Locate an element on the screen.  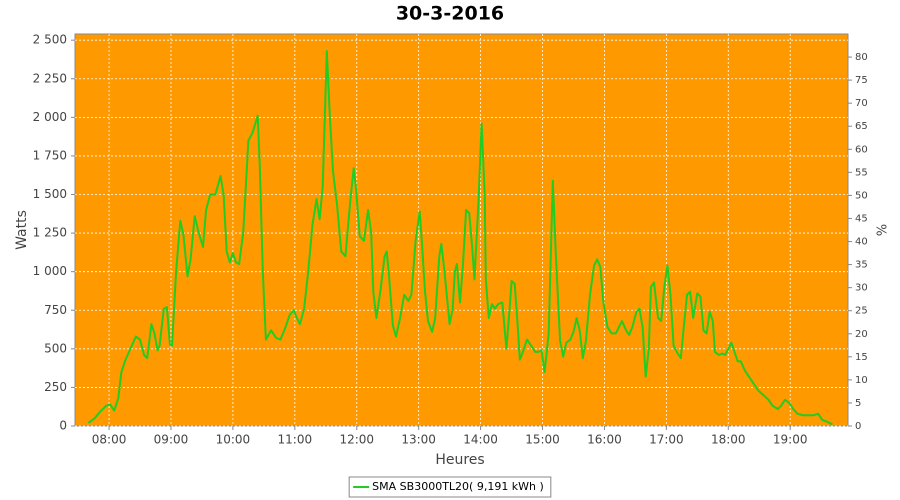
x-tick-label: 10:00 is located at coordinates (233, 440).